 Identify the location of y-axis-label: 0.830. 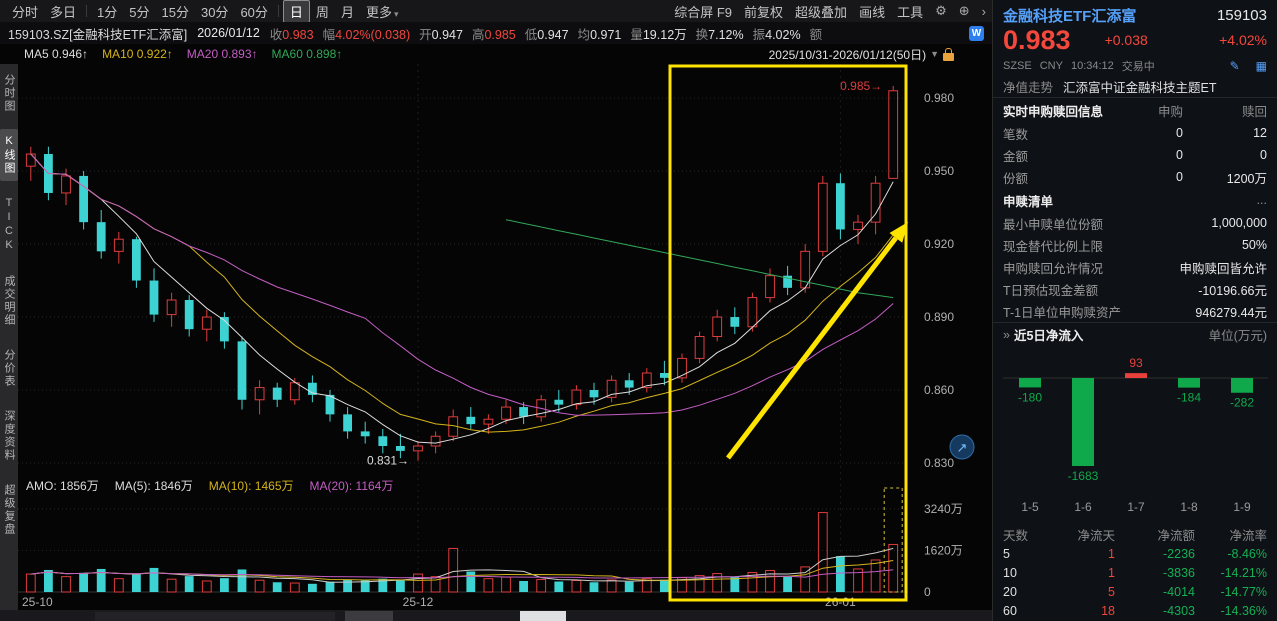
(939, 463).